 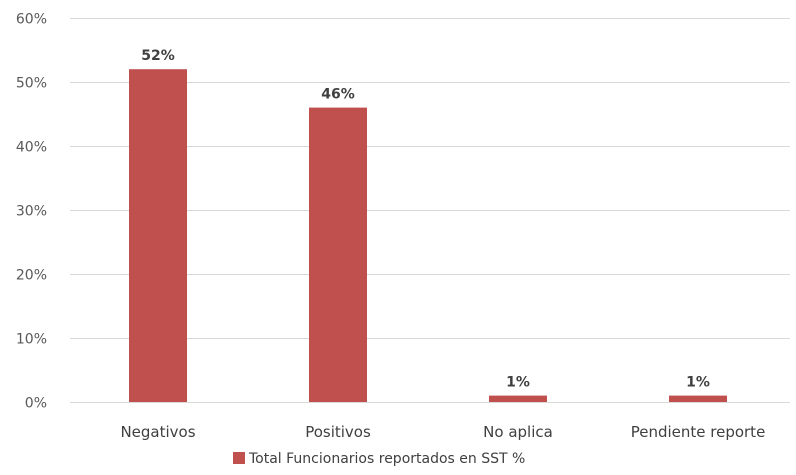 What do you see at coordinates (338, 432) in the screenshot?
I see `category-label: Positivos` at bounding box center [338, 432].